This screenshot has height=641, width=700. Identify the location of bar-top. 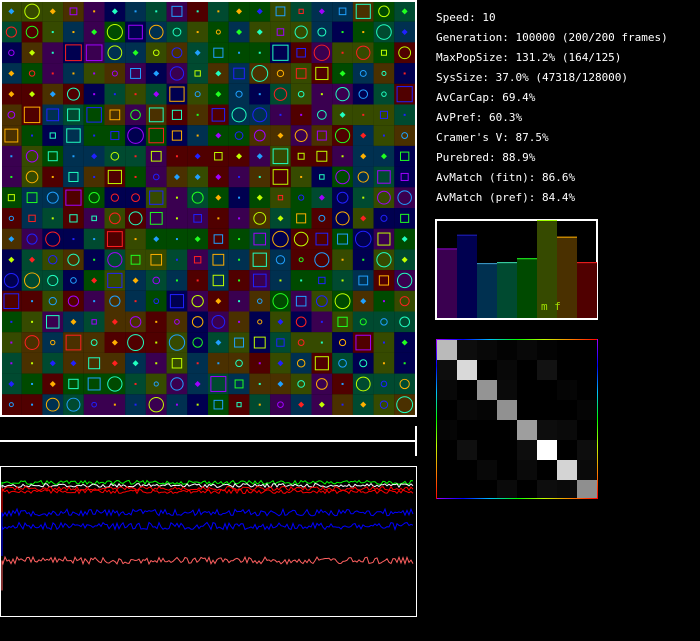
(487, 264).